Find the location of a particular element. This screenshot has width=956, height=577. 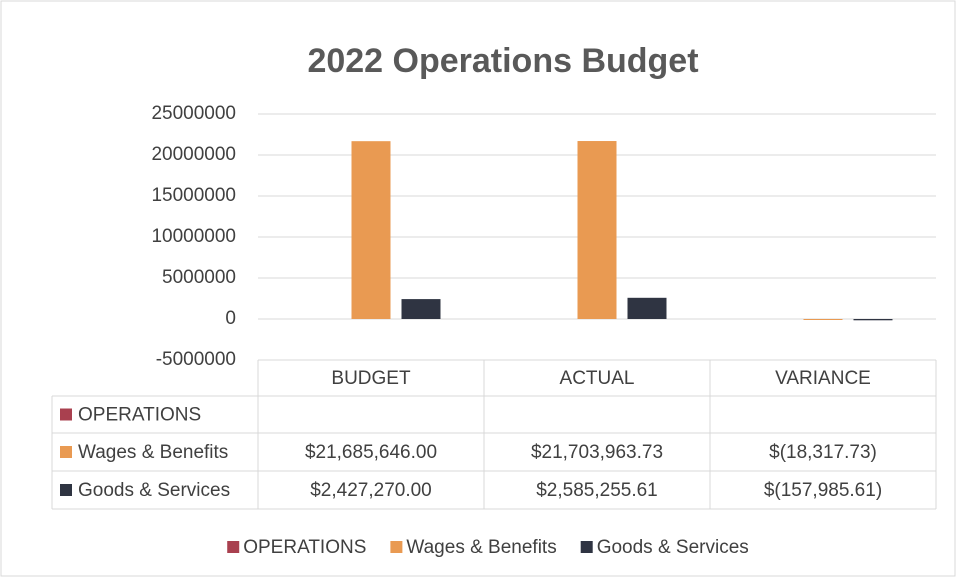

table-cell: $2,585,255.61 is located at coordinates (597, 490).